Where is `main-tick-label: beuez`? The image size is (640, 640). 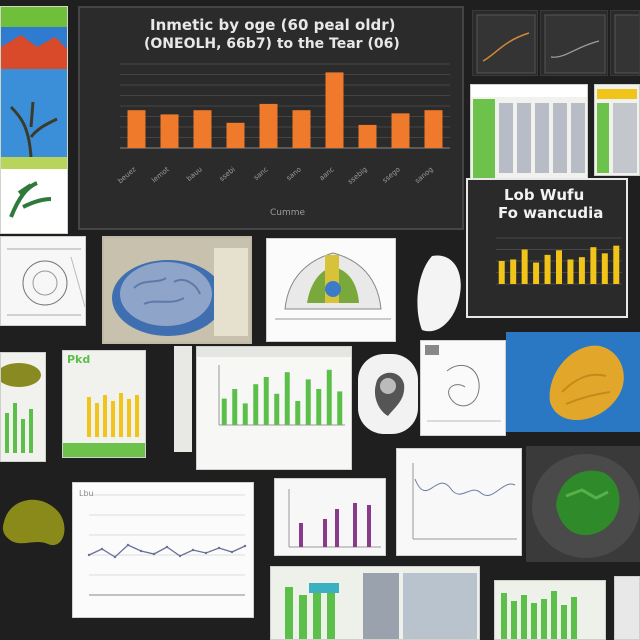
main-tick-label: beuez is located at coordinates (127, 175).